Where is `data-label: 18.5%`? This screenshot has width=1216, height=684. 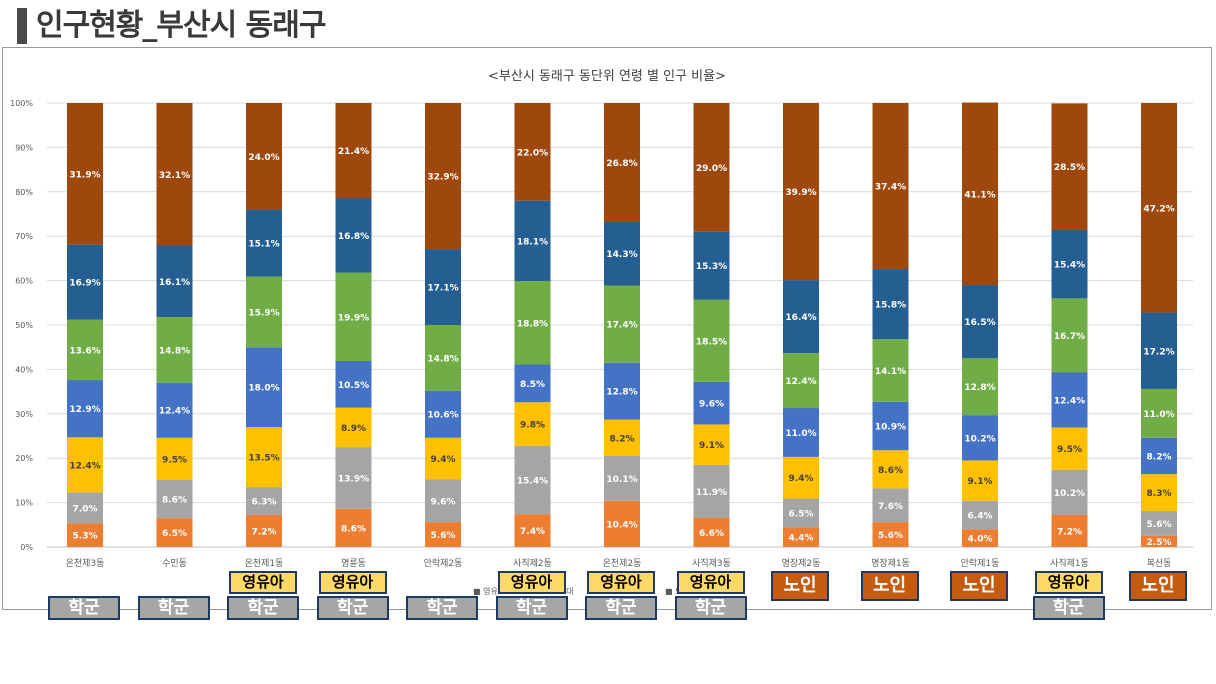 data-label: 18.5% is located at coordinates (711, 342).